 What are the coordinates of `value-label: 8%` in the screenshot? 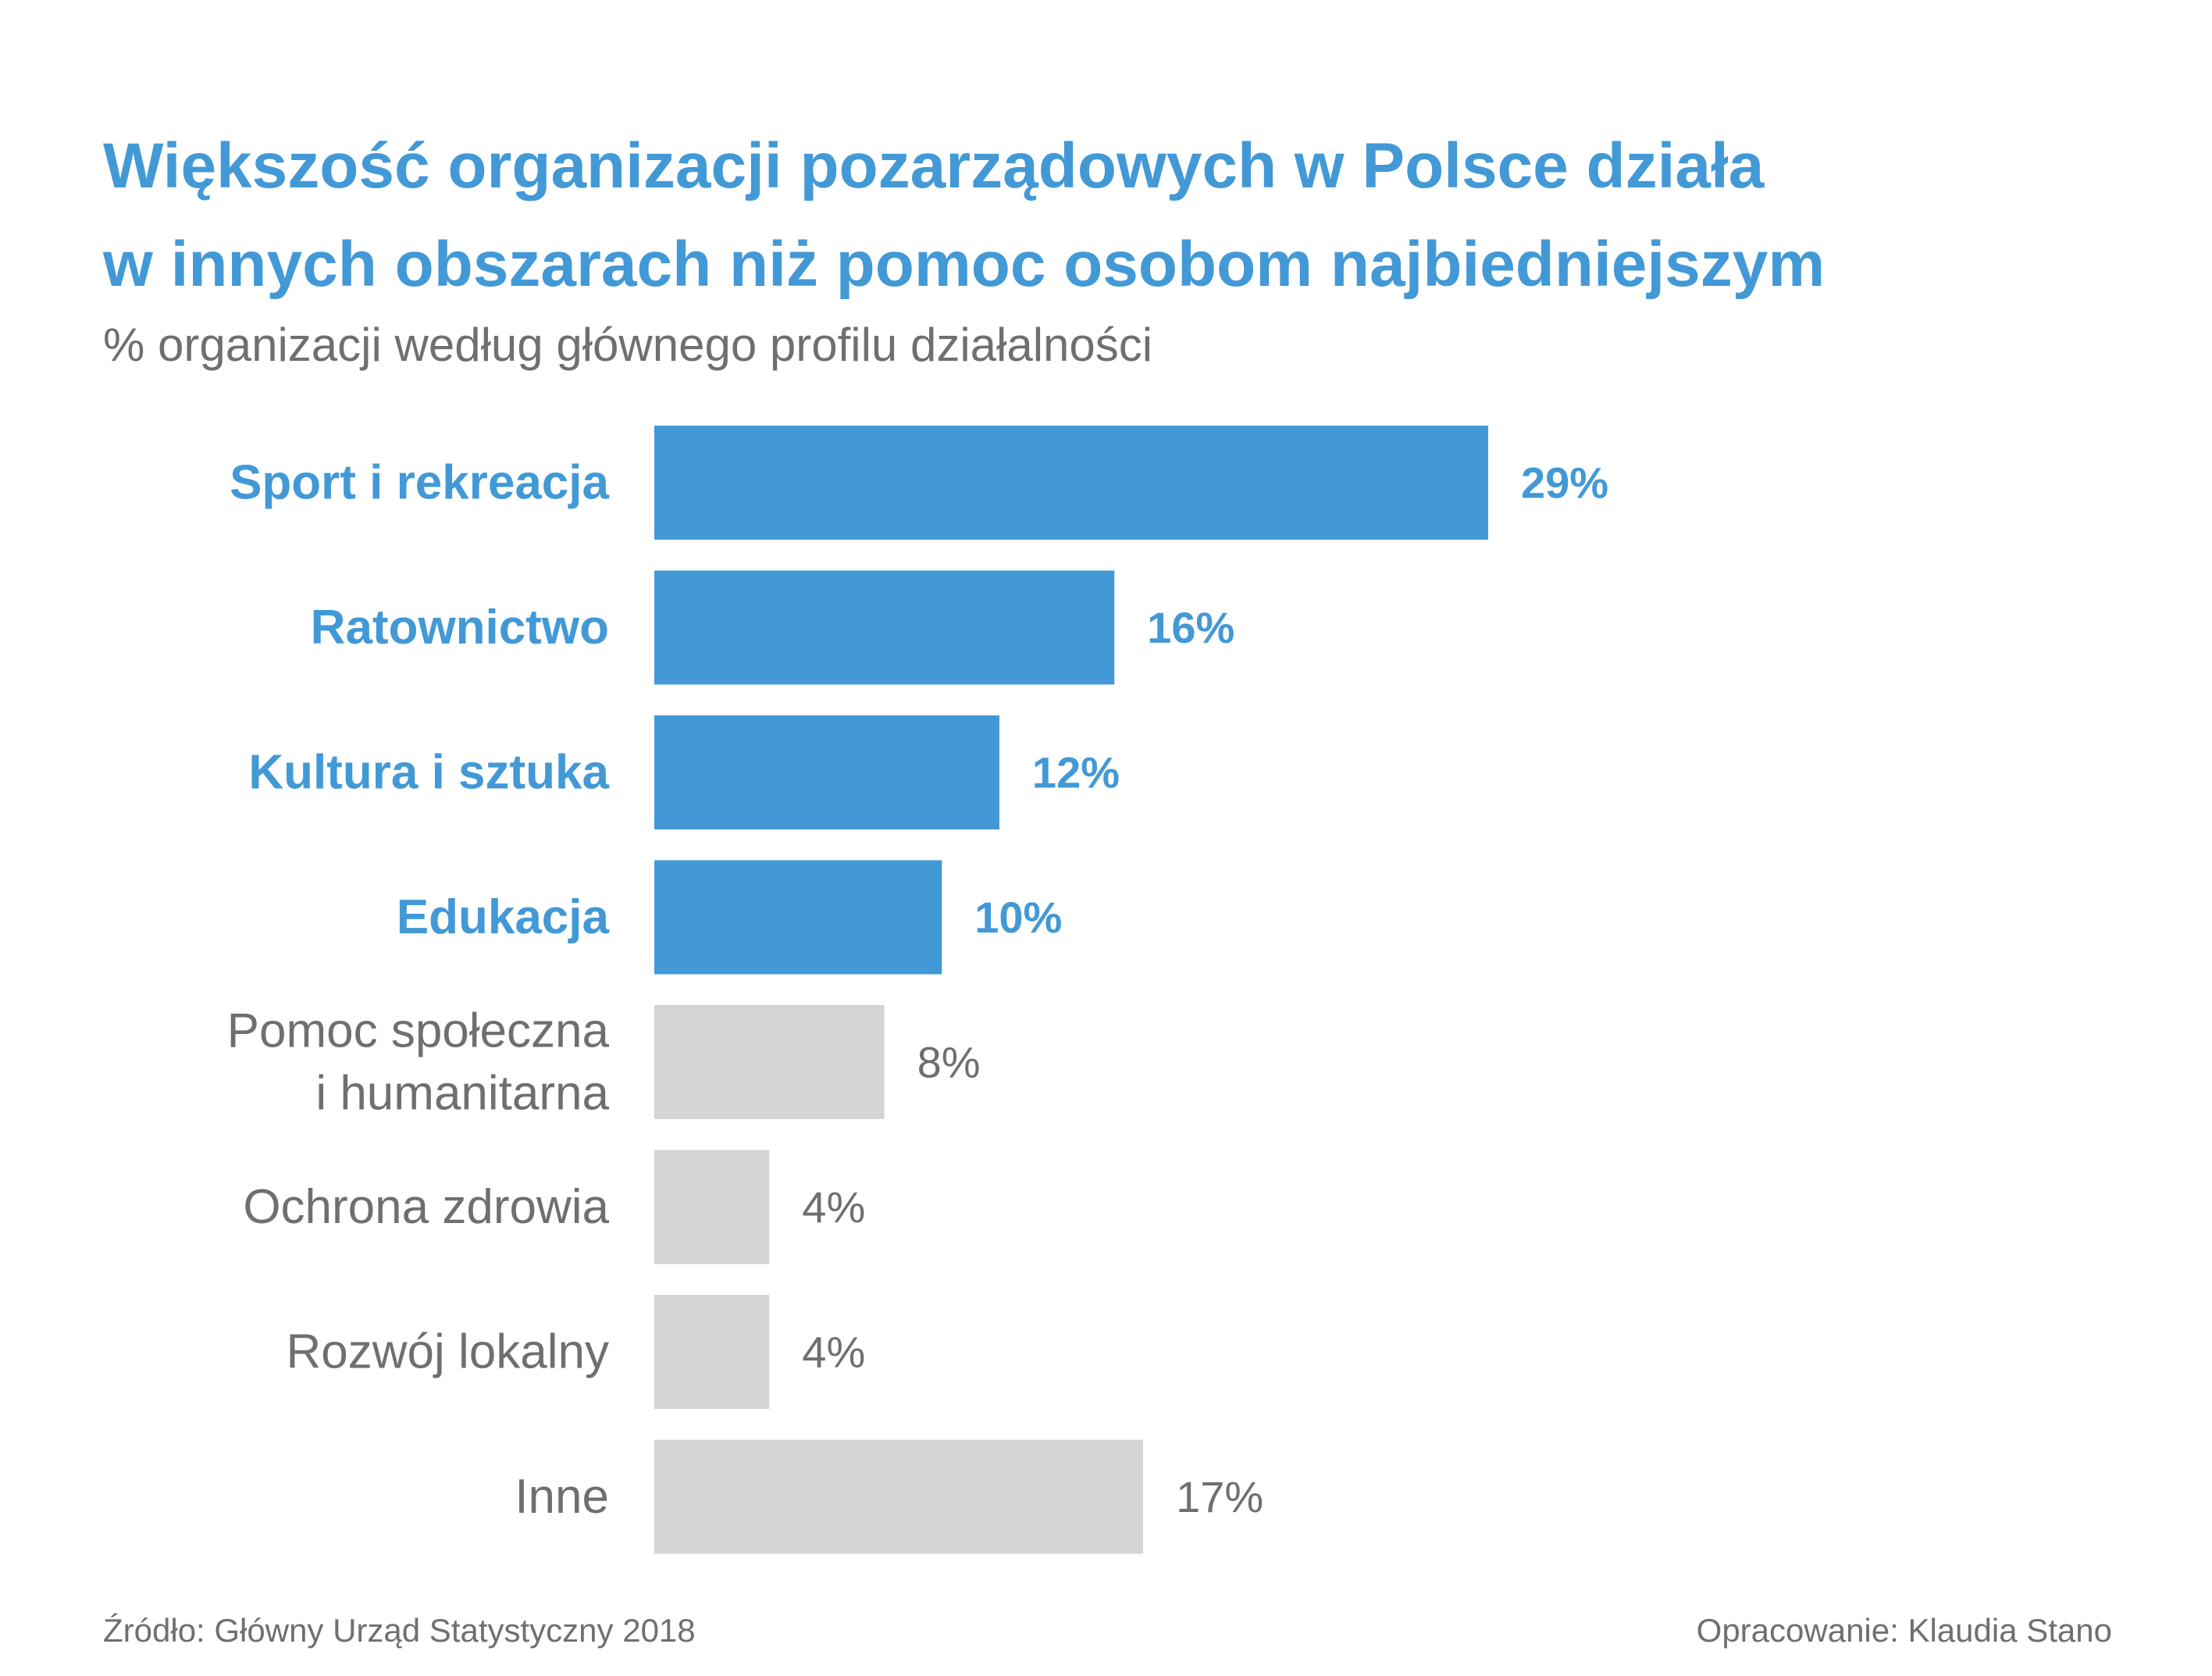 It's located at (949, 1063).